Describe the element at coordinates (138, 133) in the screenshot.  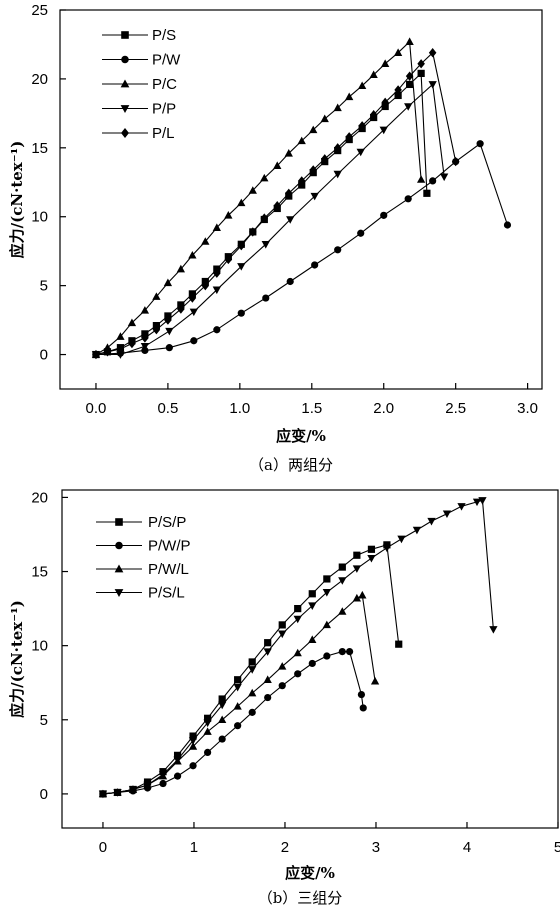
I see `legend-entry: P/L` at that location.